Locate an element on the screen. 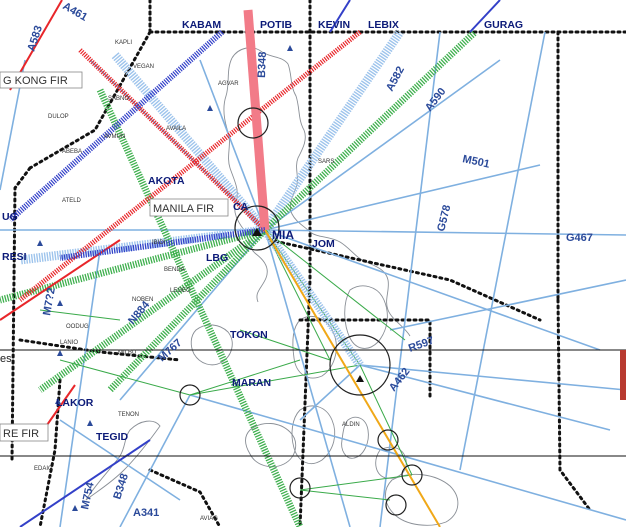  fir-label-hong-kong: G KONG FIR is located at coordinates (35, 81).